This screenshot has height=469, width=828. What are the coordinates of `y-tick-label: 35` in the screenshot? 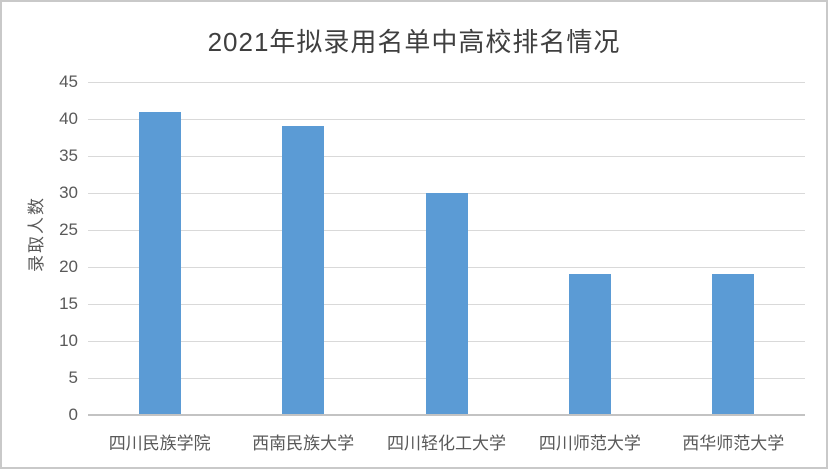 It's located at (68, 155).